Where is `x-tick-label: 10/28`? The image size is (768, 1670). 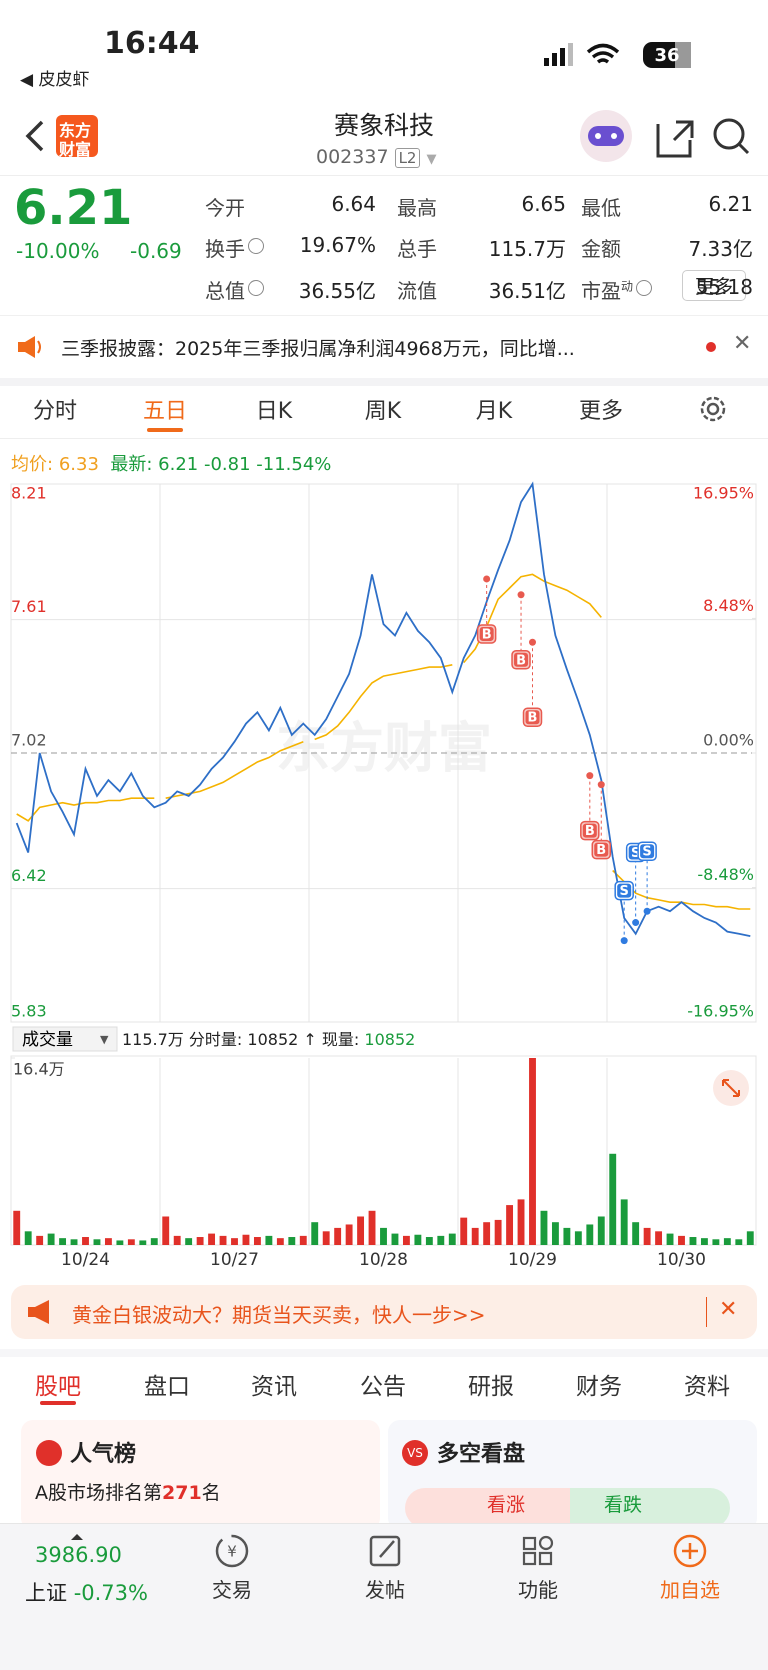
x-tick-label: 10/28 is located at coordinates (383, 1260).